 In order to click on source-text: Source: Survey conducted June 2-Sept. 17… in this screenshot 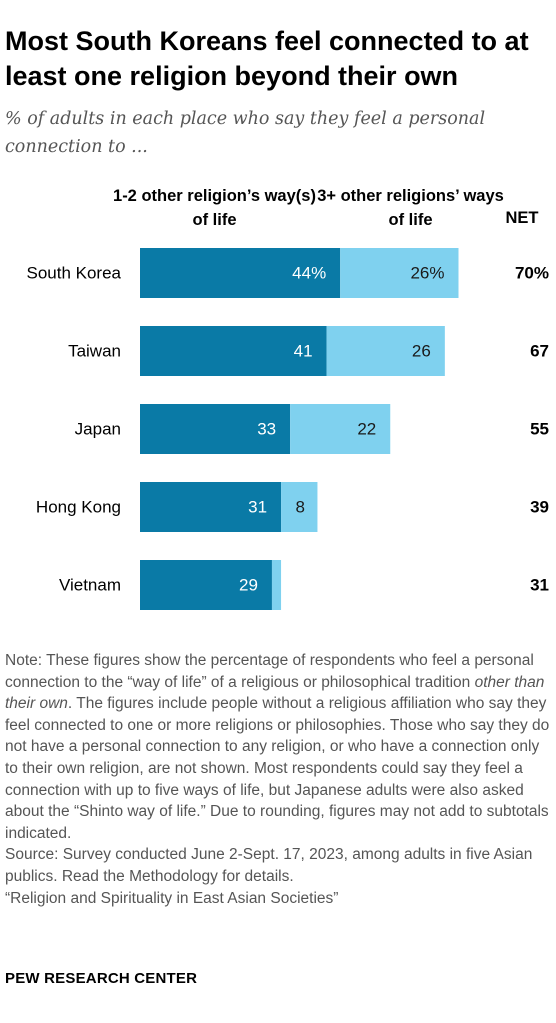, I will do `click(269, 865)`.